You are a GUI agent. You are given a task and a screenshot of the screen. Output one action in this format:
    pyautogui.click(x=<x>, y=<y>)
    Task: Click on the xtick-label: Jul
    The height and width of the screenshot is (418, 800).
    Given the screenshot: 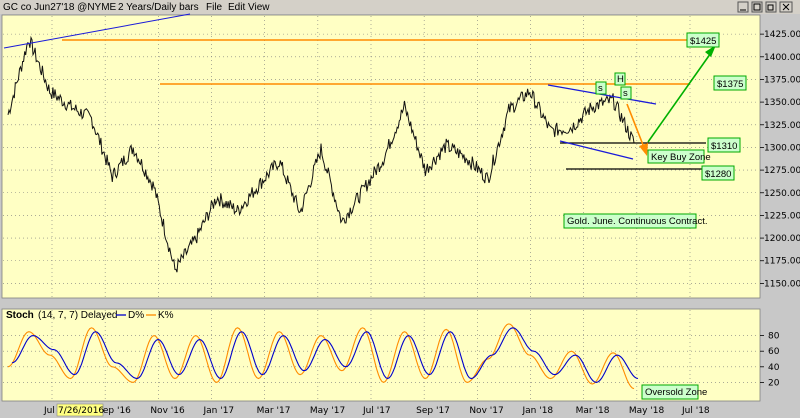 What is the action you would take?
    pyautogui.click(x=49, y=411)
    